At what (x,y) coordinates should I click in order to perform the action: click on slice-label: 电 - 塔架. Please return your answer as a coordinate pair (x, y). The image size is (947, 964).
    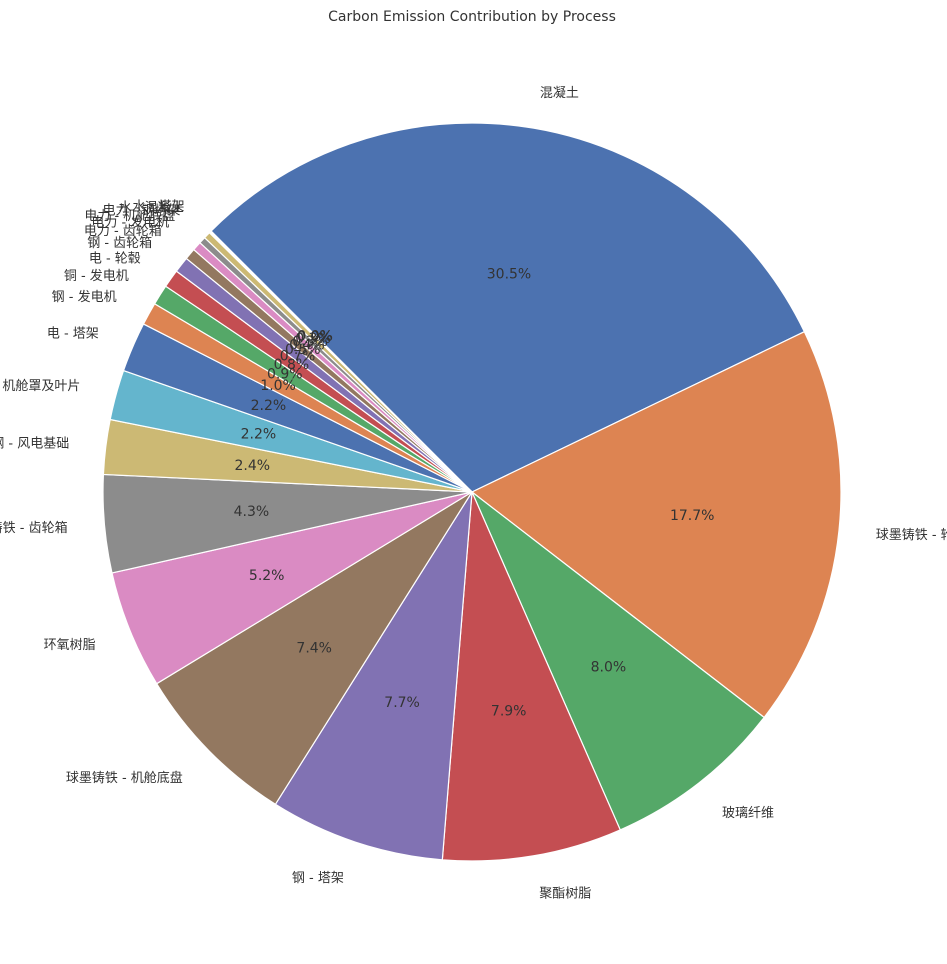
    Looking at the image, I should click on (73, 333).